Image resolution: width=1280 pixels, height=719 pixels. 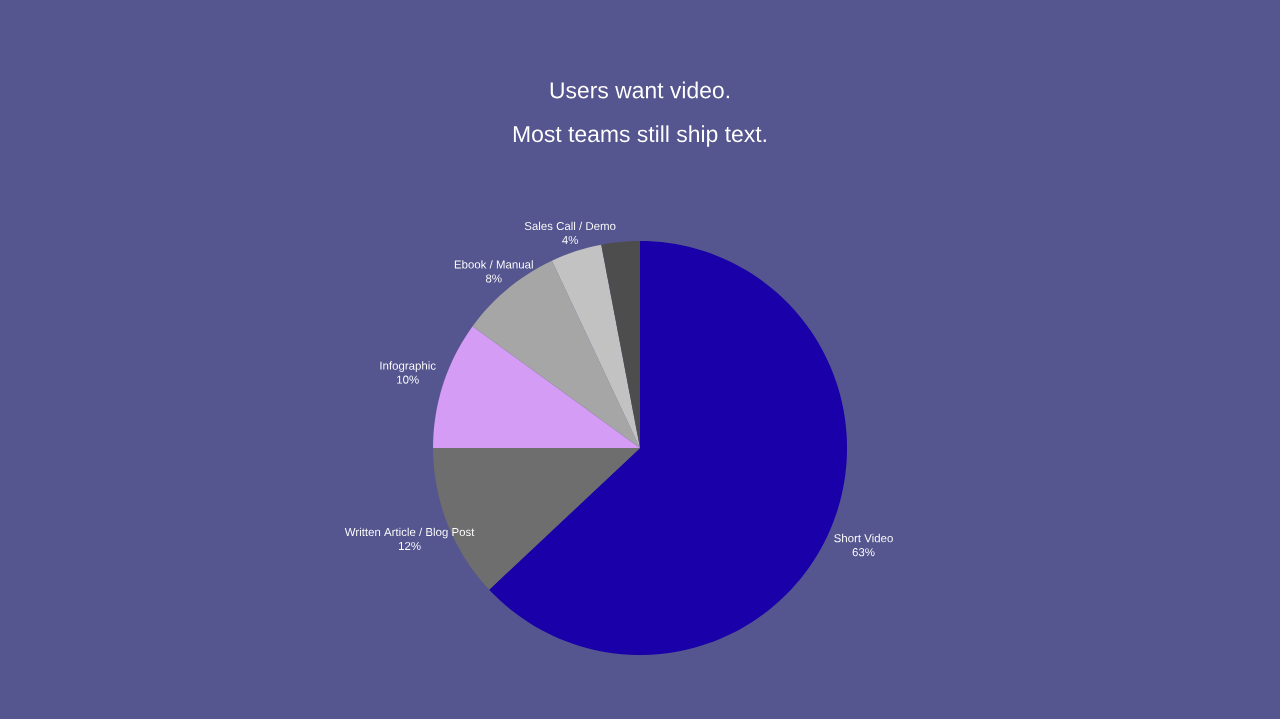 I want to click on slice-label: Sales Call / Demo, so click(x=570, y=226).